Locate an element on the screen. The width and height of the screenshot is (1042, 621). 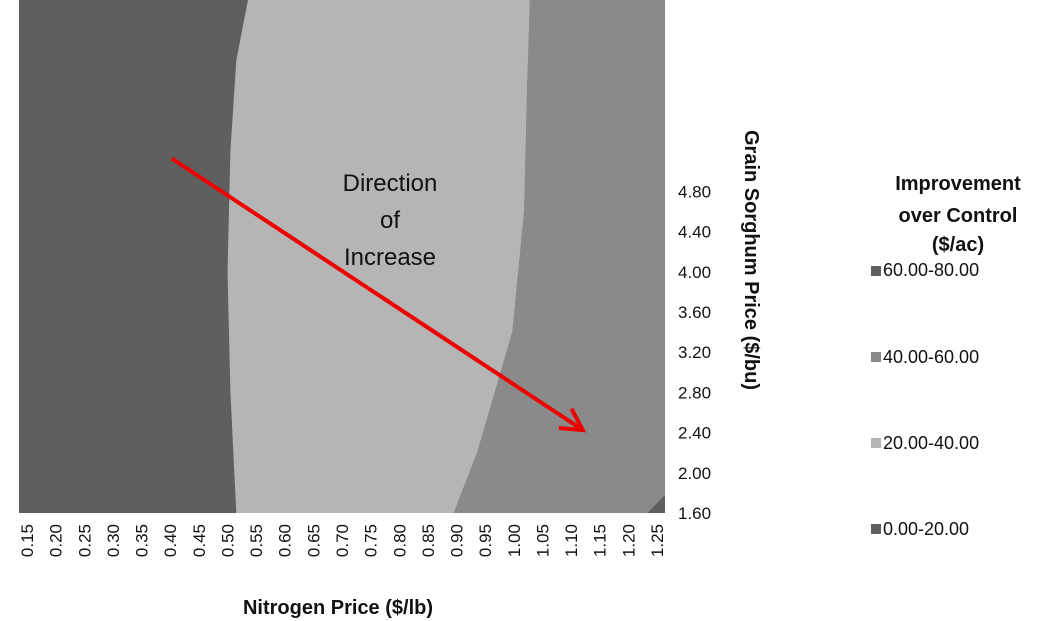
x-tick-label: 0.15 is located at coordinates (27, 540).